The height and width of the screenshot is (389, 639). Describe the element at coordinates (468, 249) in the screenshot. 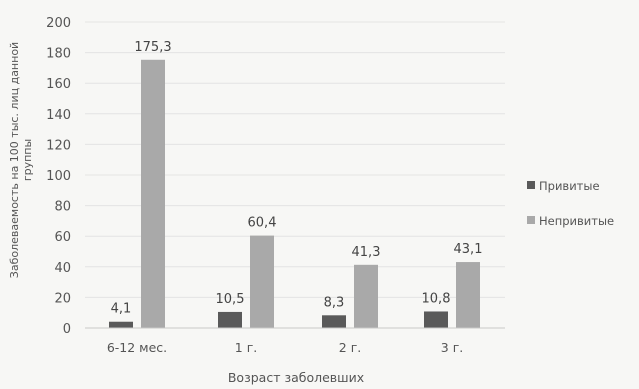

I see `data-label: 43,1` at that location.